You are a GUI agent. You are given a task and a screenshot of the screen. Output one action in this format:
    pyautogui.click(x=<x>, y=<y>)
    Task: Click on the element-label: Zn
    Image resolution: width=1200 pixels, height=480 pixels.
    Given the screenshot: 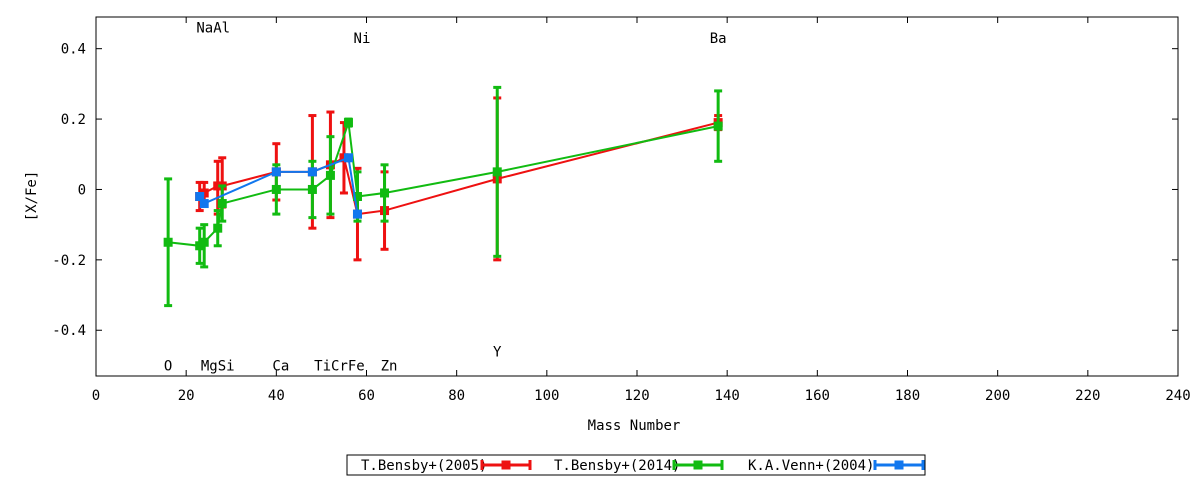 What is the action you would take?
    pyautogui.click(x=389, y=366)
    